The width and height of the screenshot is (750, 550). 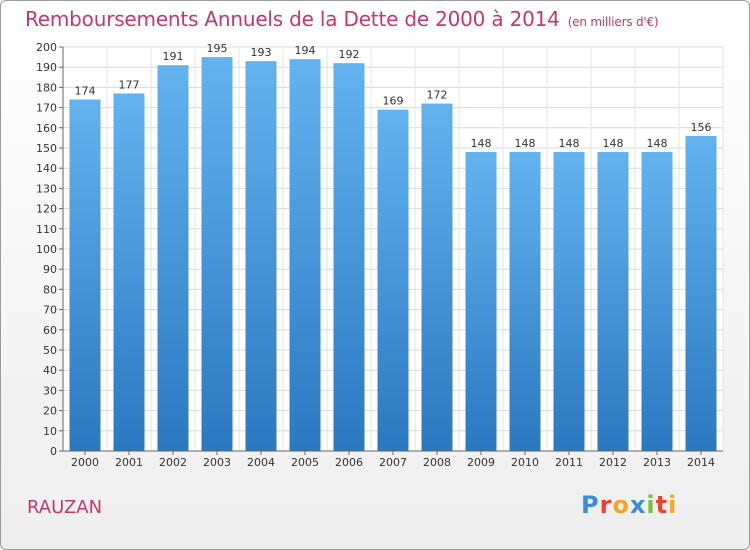 I want to click on y-tick-label: 20, so click(x=50, y=411).